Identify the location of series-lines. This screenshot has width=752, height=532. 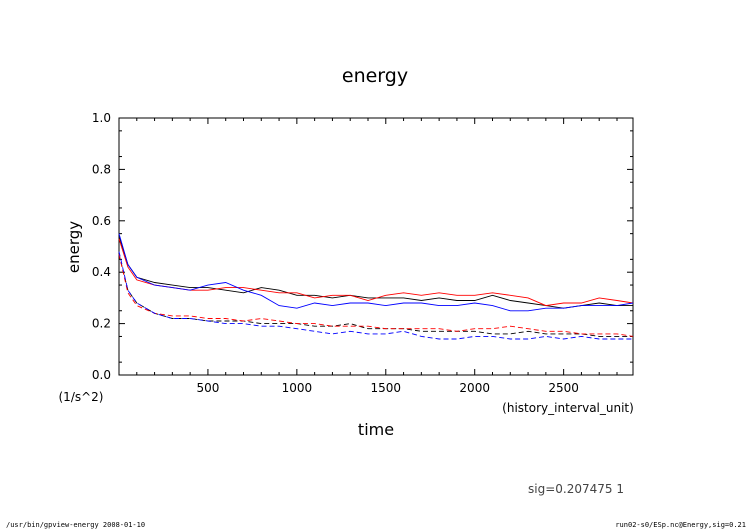
(376, 286).